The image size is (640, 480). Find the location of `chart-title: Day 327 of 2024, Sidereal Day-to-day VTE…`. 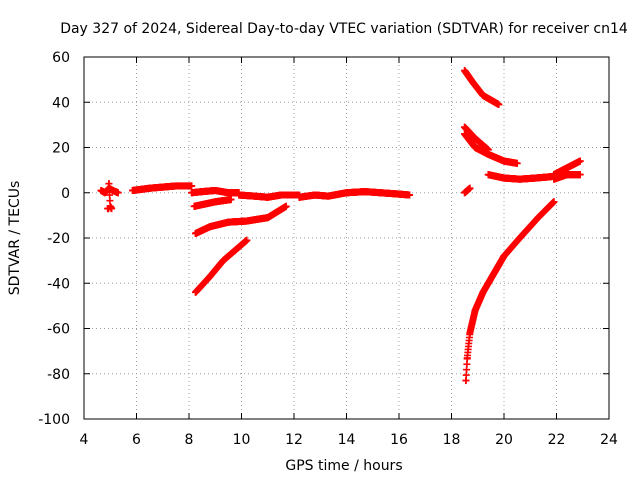

chart-title: Day 327 of 2024, Sidereal Day-to-day VTE… is located at coordinates (344, 29).